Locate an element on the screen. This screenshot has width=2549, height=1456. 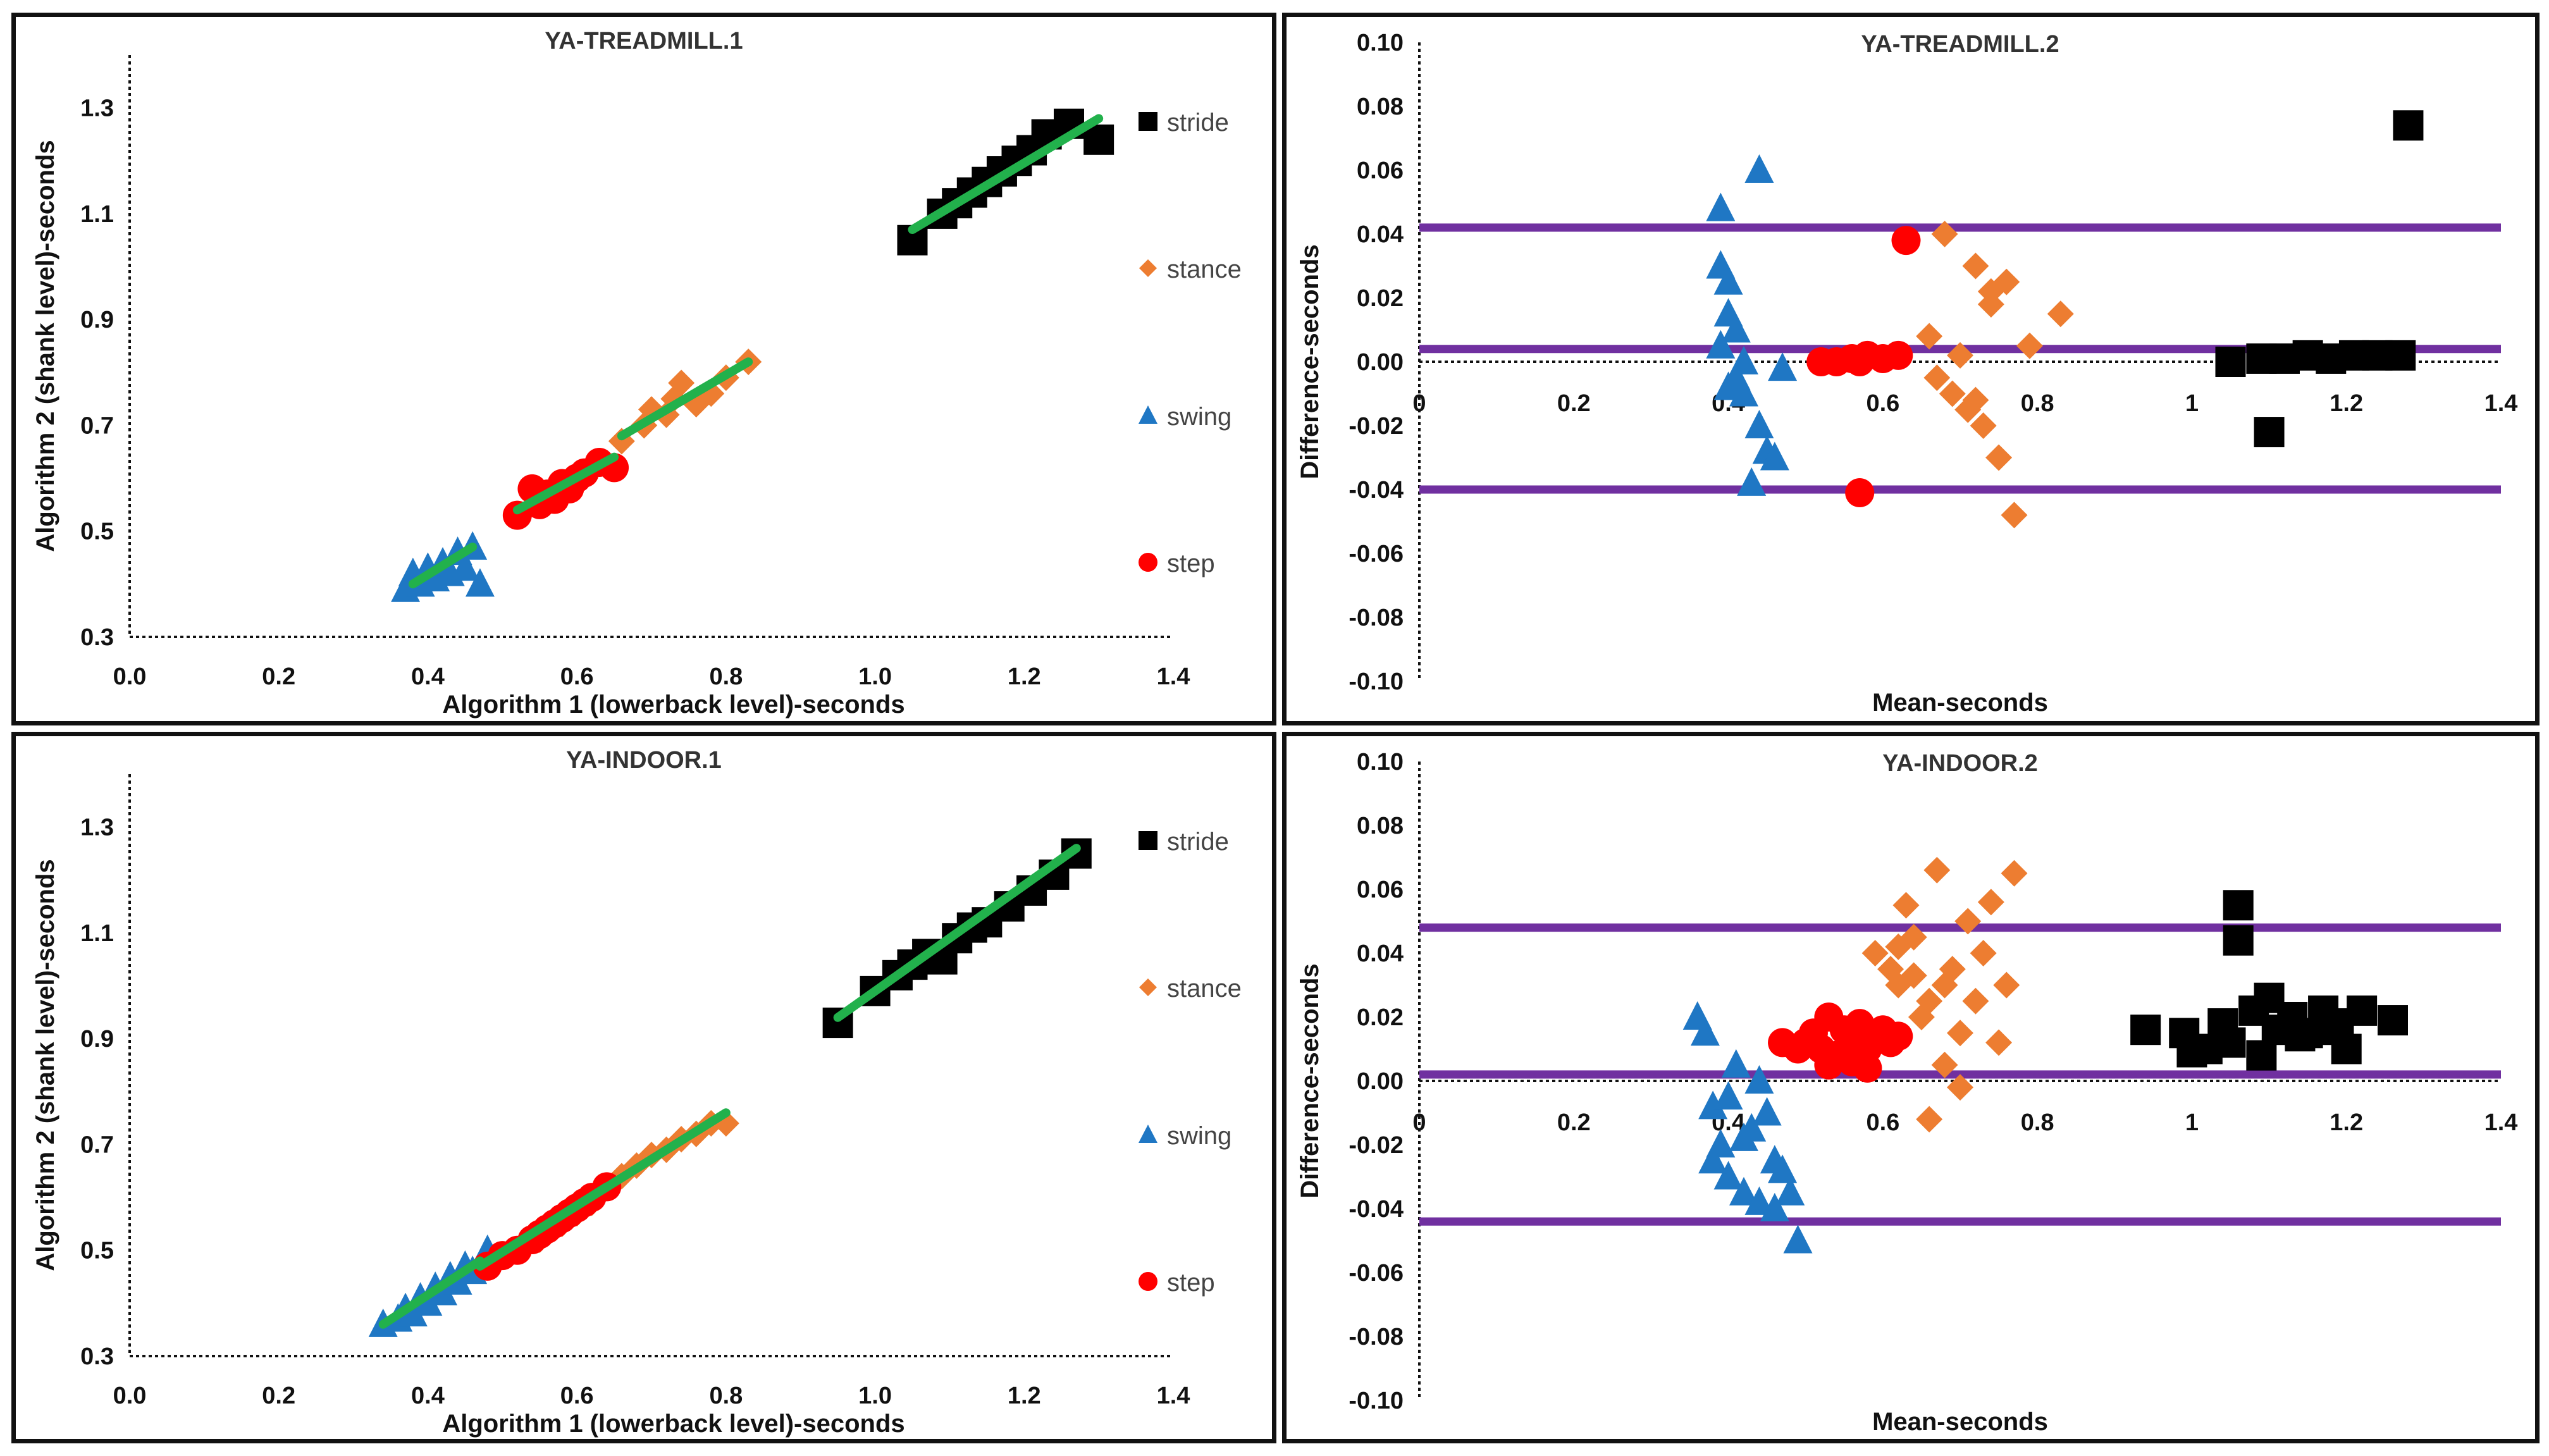
fit-line-swing is located at coordinates (431, 1292).